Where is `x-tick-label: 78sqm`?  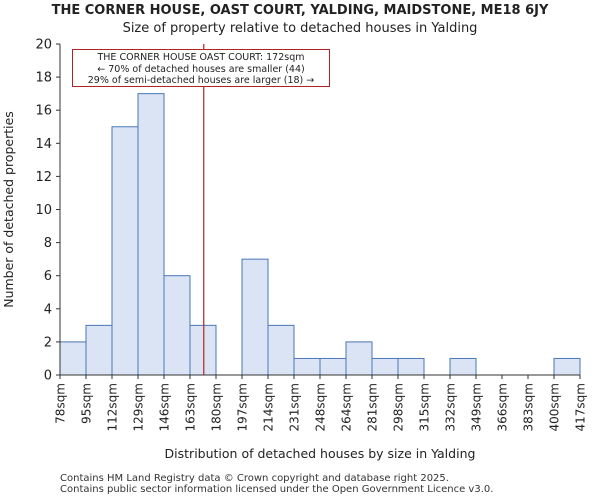
x-tick-label: 78sqm is located at coordinates (61, 403).